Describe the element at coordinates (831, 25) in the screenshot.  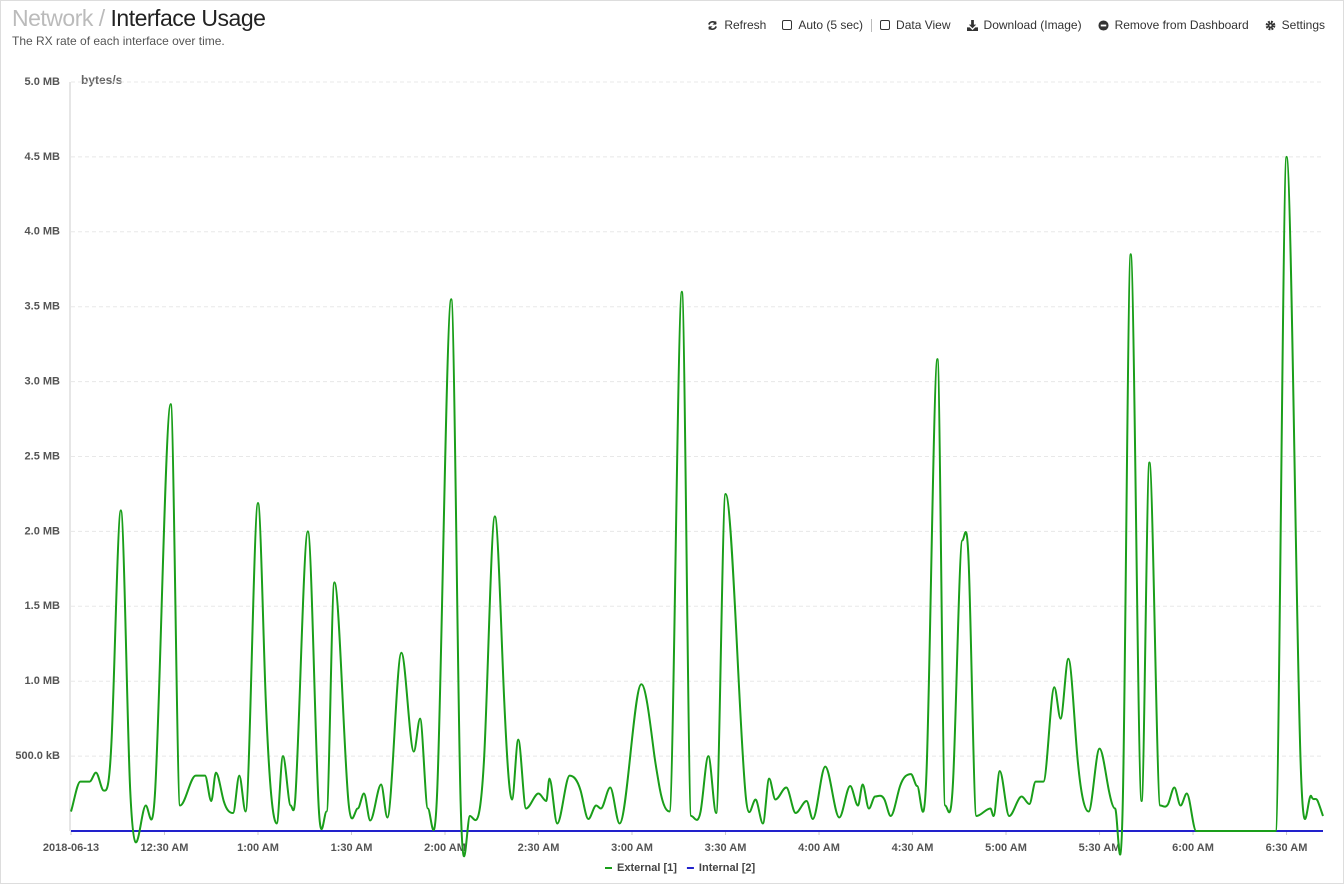
I see `auto-label: Auto (5 sec)` at that location.